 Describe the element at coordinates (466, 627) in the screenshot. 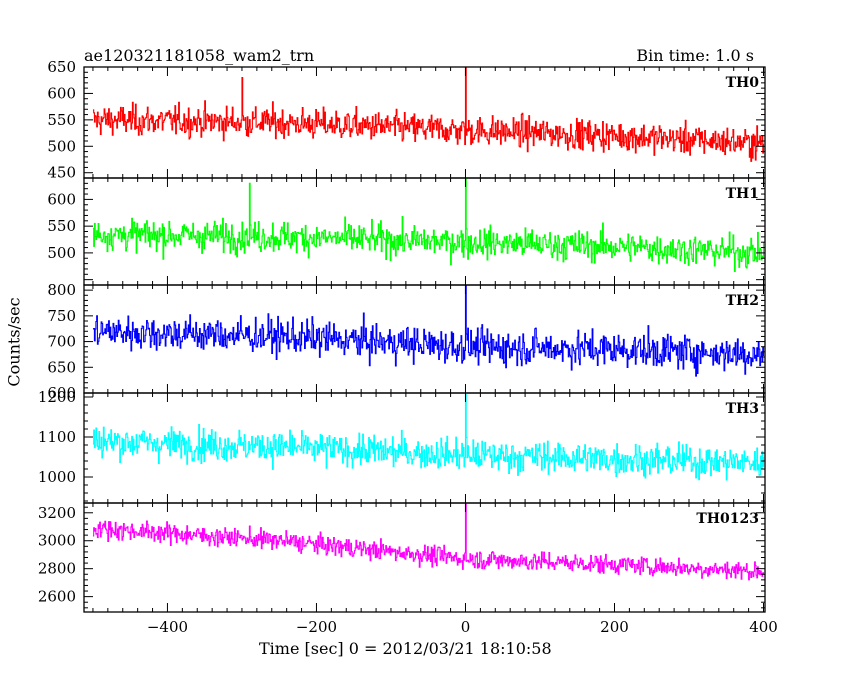

I see `x-tick-label: 0` at that location.